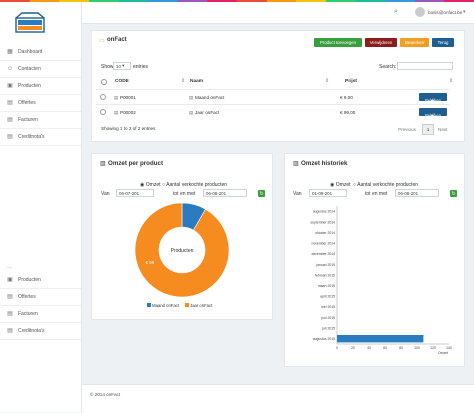 Image resolution: width=474 pixels, height=413 pixels. Describe the element at coordinates (135, 193) in the screenshot. I see `date-from-input: 06-07-201` at that location.